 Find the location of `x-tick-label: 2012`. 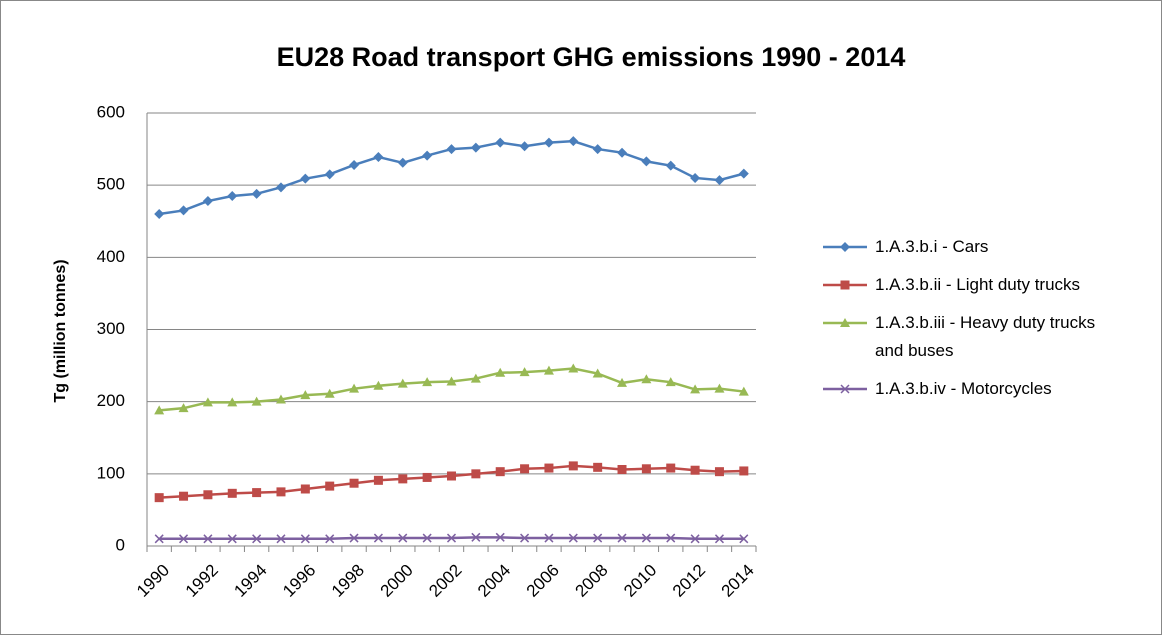

x-tick-label: 2012 is located at coordinates (689, 581).